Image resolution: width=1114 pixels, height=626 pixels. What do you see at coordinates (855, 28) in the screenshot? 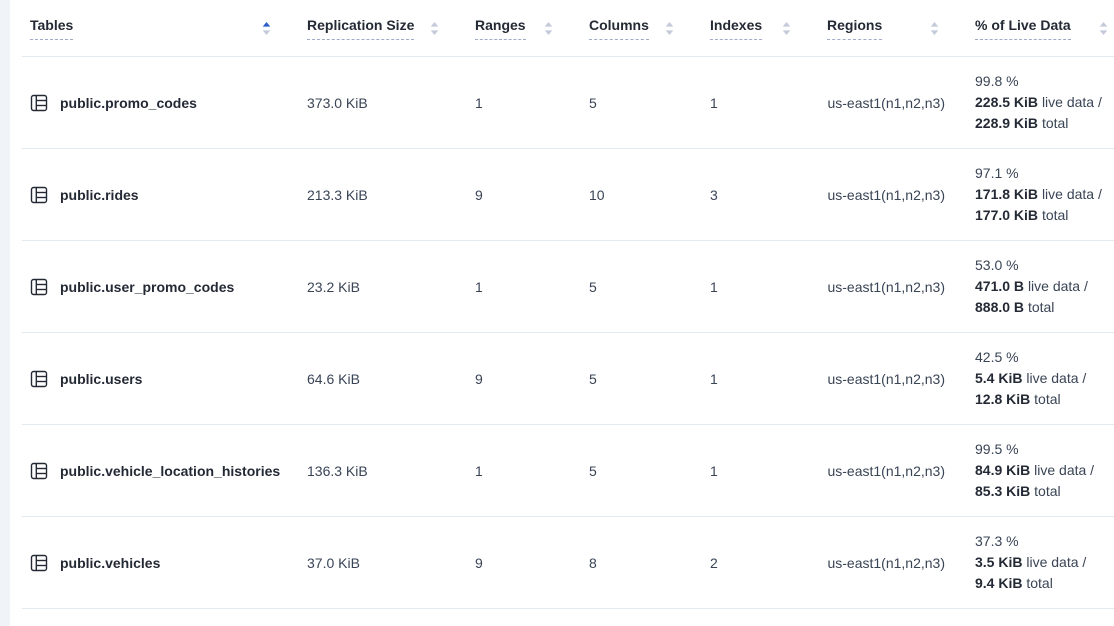
I see `column-header-label: Regions` at bounding box center [855, 28].